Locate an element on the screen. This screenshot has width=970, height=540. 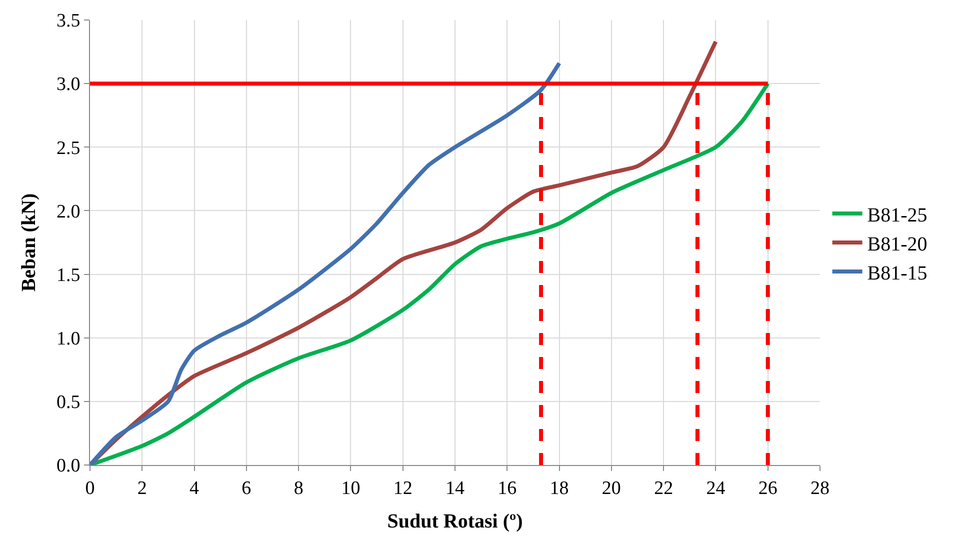
y-tick-label: 3.5 is located at coordinates (68, 21).